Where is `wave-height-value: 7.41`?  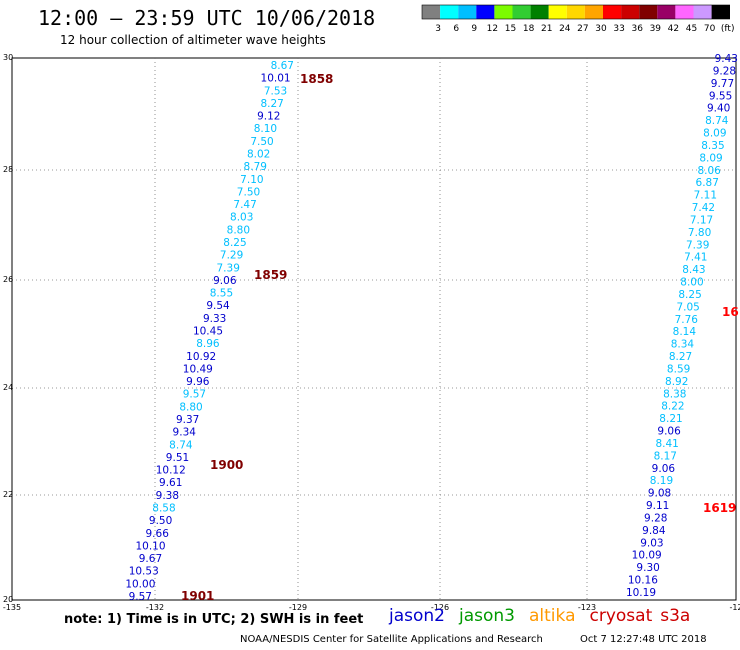 wave-height-value: 7.41 is located at coordinates (695, 258).